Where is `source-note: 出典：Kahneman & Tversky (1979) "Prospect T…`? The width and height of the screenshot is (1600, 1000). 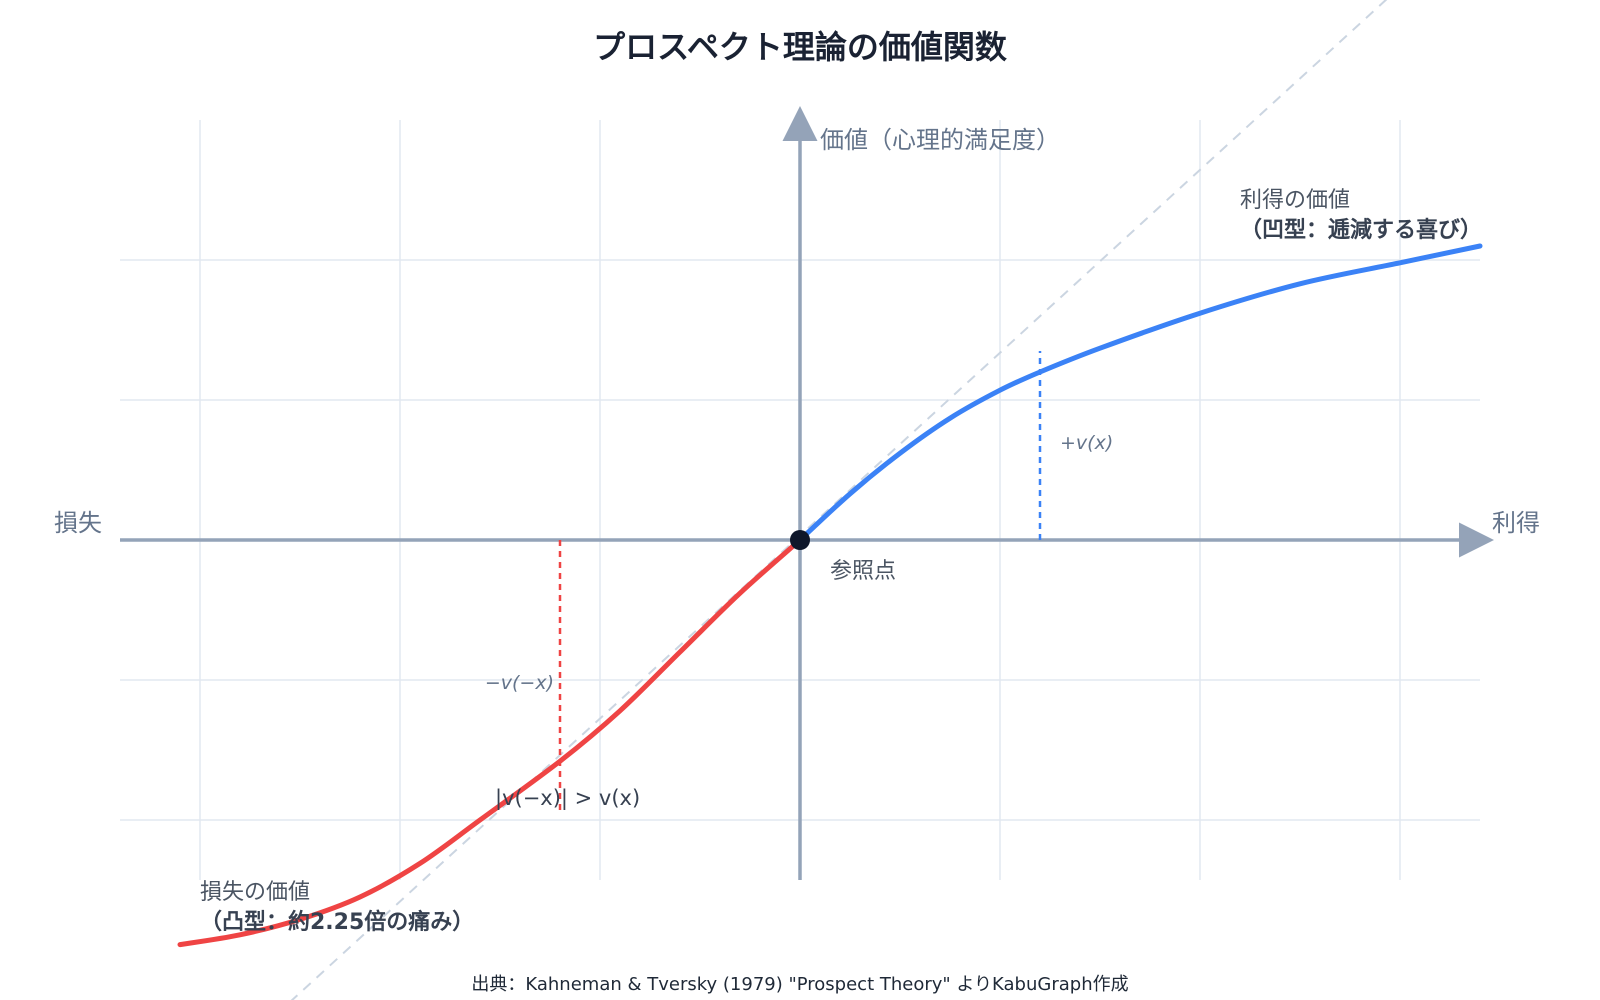
source-note: 出典：Kahneman & Tversky (1979) "Prospect T… is located at coordinates (799, 984).